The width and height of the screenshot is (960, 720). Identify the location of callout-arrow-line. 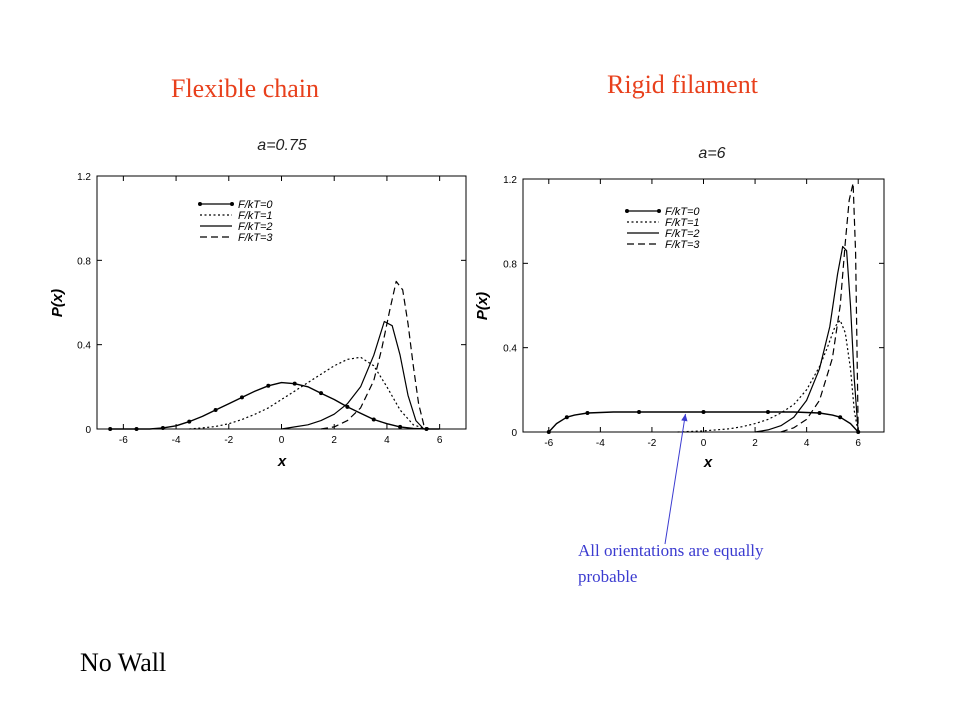
(675, 479).